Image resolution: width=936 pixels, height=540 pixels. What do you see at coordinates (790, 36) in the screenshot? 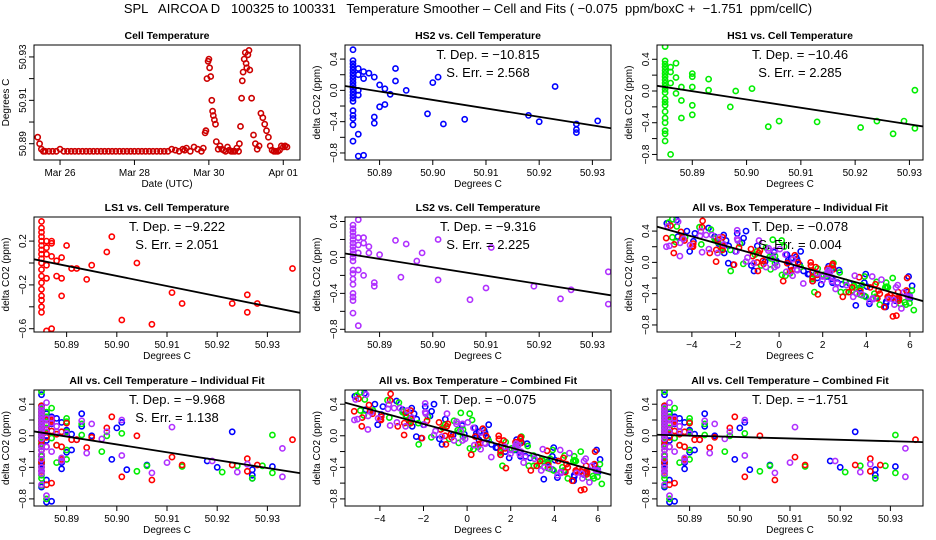
I see `panel-title: HS1 vs. Cell Temperature` at bounding box center [790, 36].